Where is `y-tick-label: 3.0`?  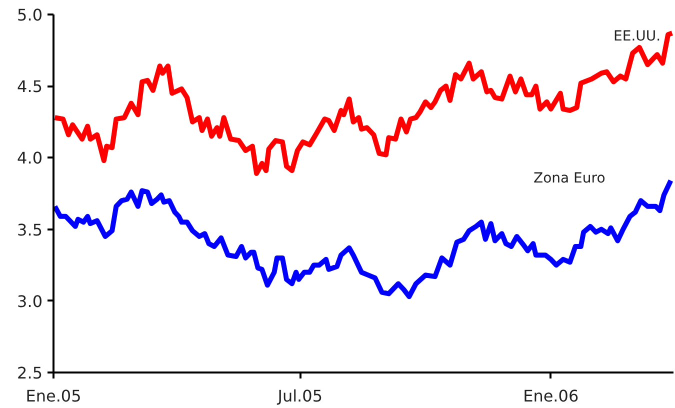
y-tick-label: 3.0 is located at coordinates (30, 301).